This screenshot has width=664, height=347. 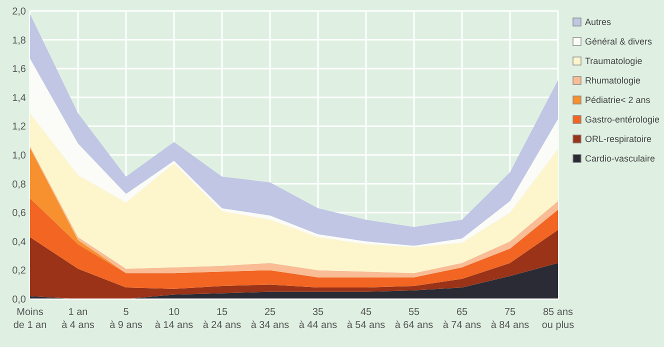 I want to click on x-tick-label: 5 à 9 ans, so click(x=126, y=319).